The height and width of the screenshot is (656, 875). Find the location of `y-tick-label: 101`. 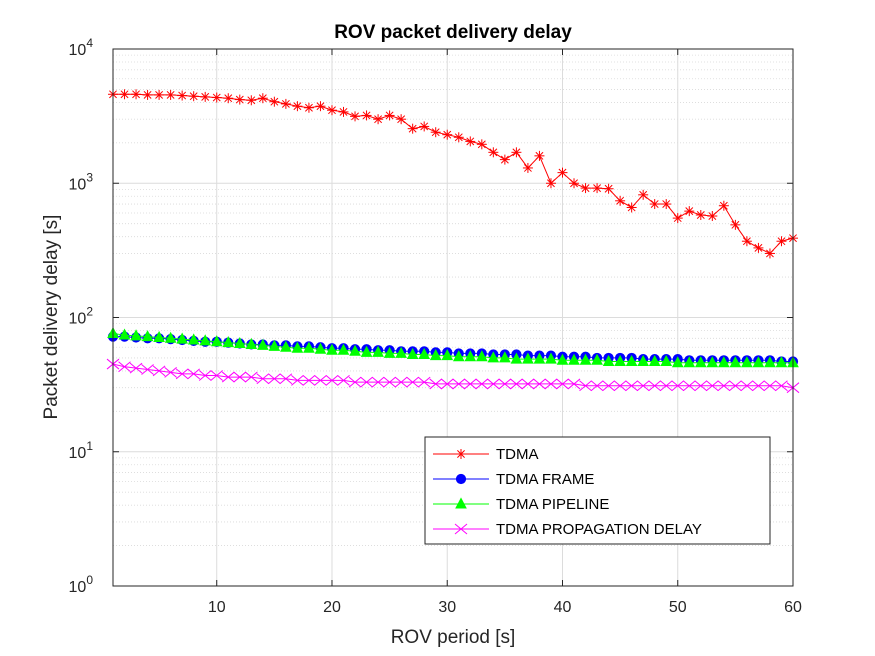

y-tick-label: 101 is located at coordinates (81, 450).